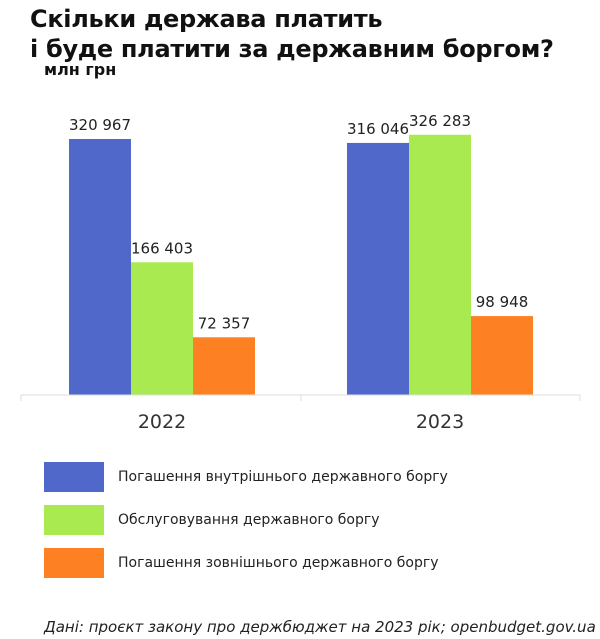 The image size is (600, 639). What do you see at coordinates (378, 129) in the screenshot?
I see `data-label: 316 046` at bounding box center [378, 129].